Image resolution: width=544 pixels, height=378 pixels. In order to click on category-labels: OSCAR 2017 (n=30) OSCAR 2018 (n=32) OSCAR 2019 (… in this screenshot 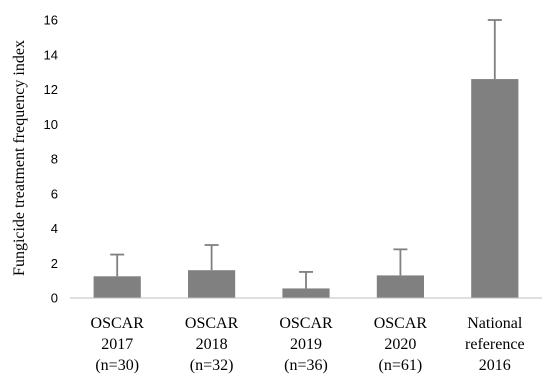, I will do `click(308, 344)`.